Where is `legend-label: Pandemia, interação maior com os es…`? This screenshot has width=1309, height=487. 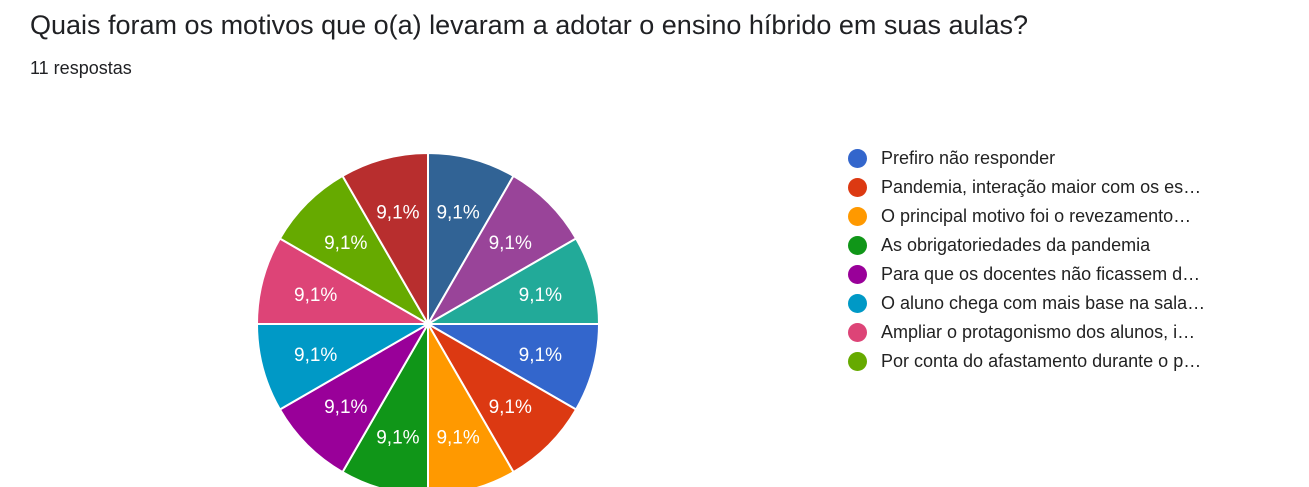 legend-label: Pandemia, interação maior com os es… is located at coordinates (1041, 187).